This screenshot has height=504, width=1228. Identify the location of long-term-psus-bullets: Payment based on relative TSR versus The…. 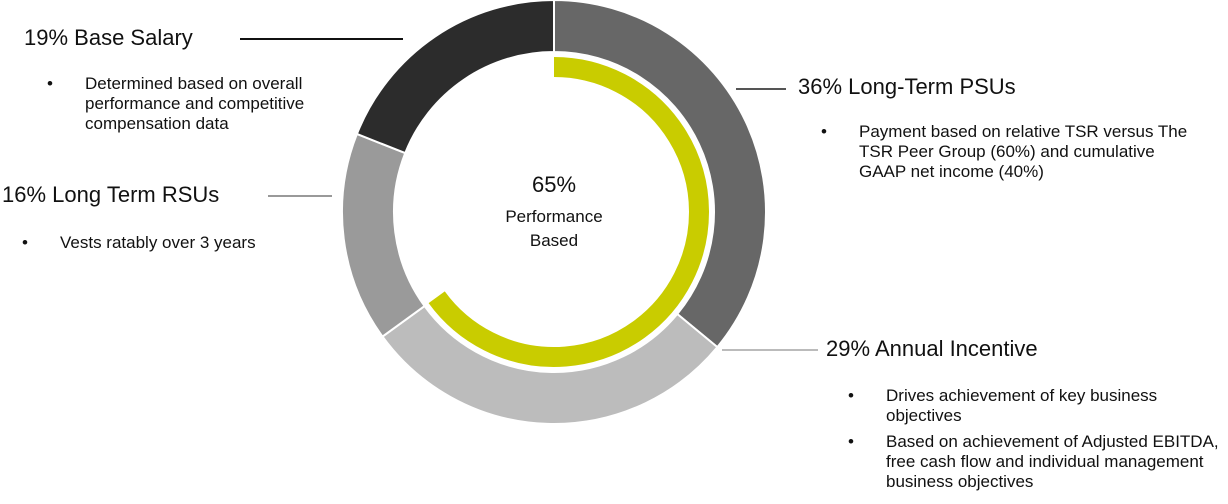
(1007, 155).